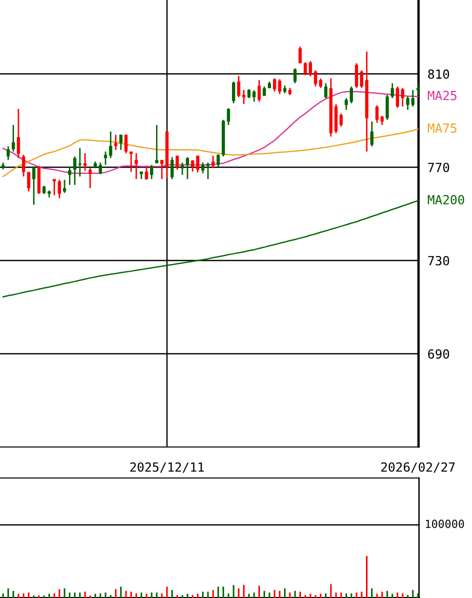 Image resolution: width=472 pixels, height=598 pixels. What do you see at coordinates (439, 74) in the screenshot?
I see `y-tick-label: 810` at bounding box center [439, 74].